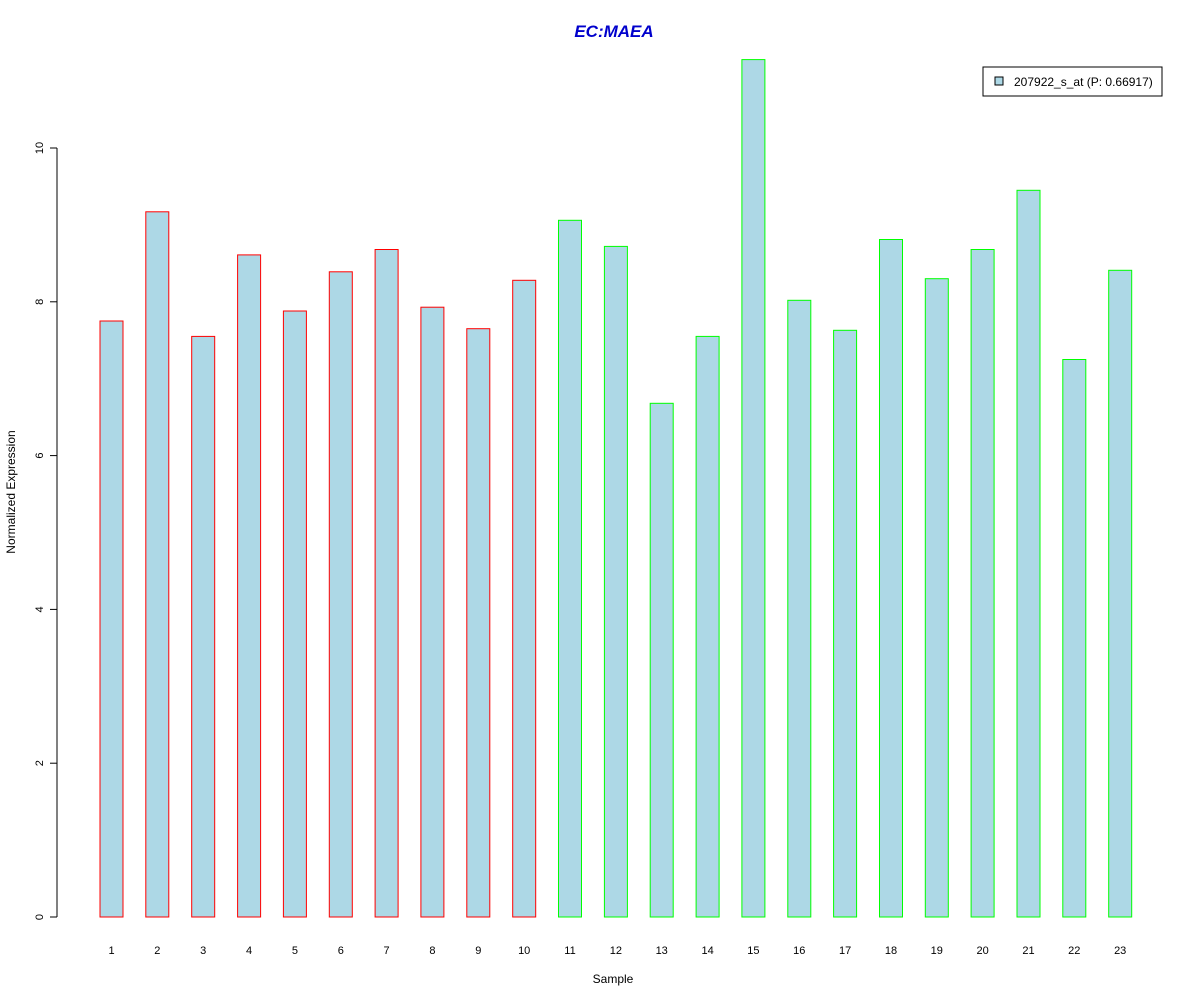 The width and height of the screenshot is (1200, 1000). Describe the element at coordinates (524, 951) in the screenshot. I see `x-tick-label: 10` at that location.